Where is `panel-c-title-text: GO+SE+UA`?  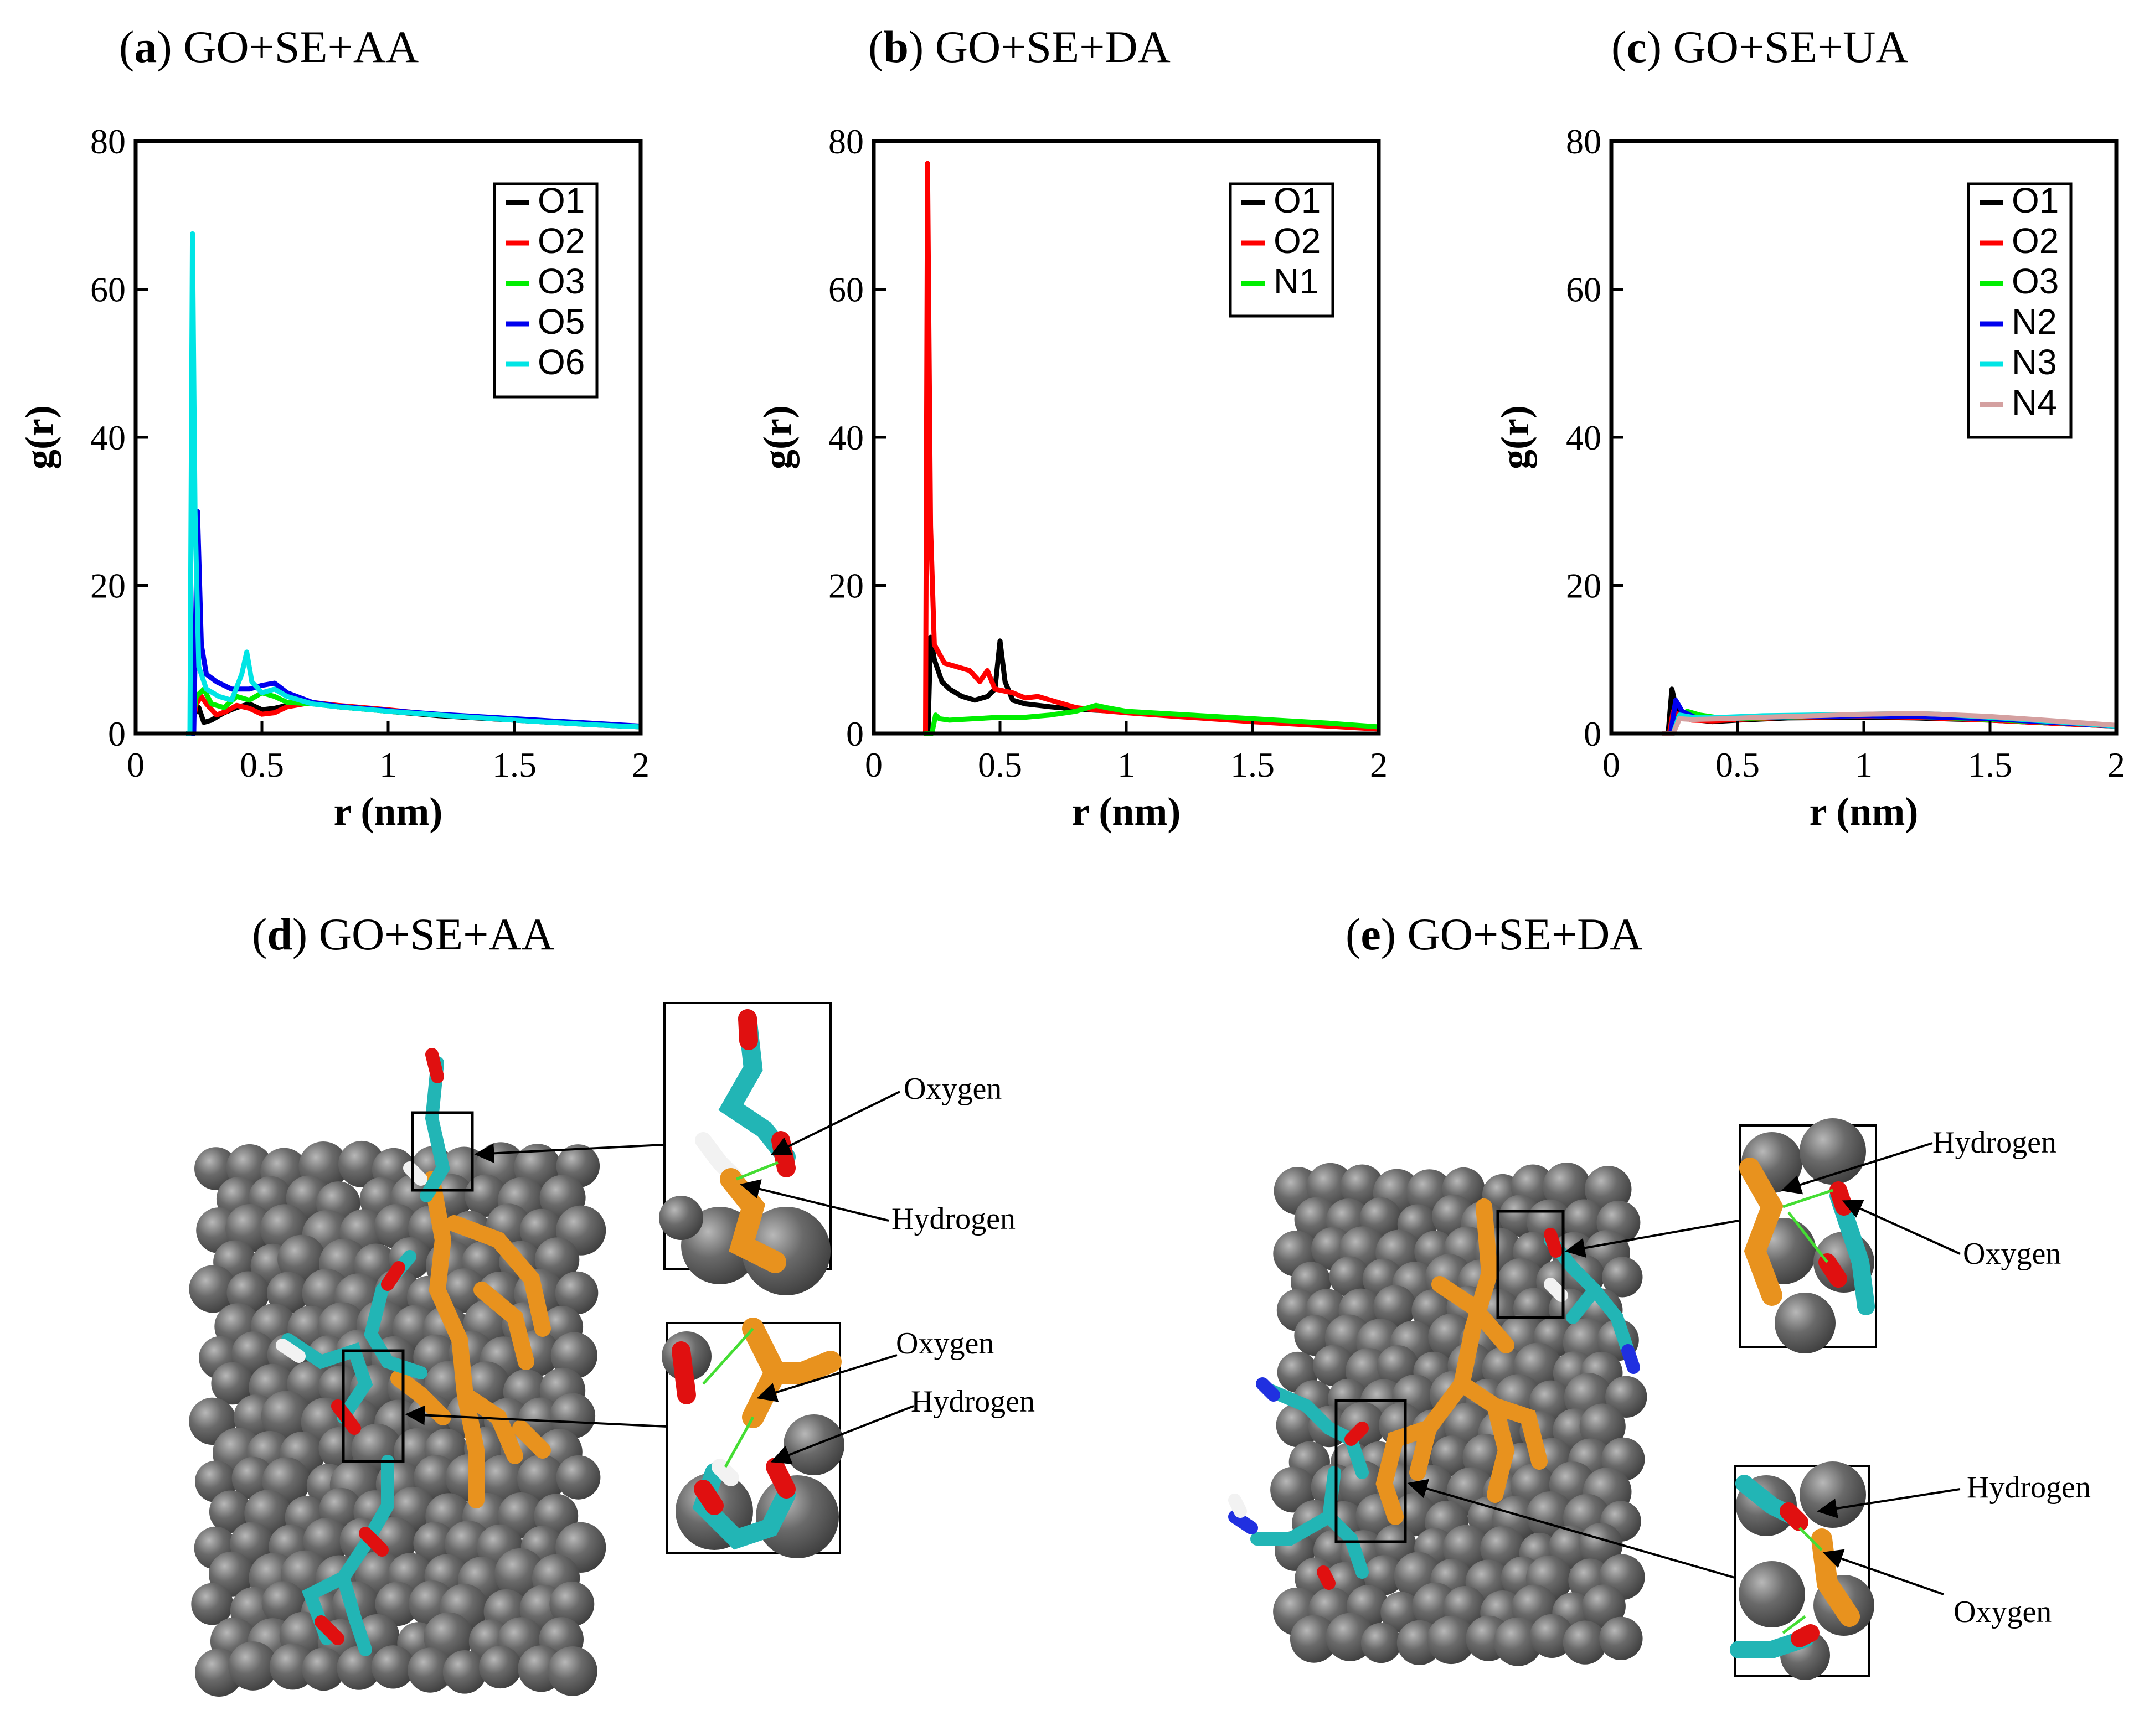 panel-c-title-text: GO+SE+UA is located at coordinates (1791, 47).